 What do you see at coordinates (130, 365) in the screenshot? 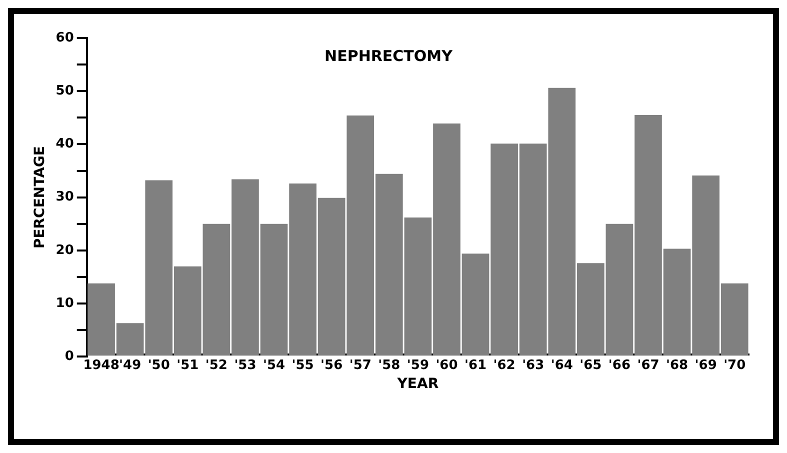
I see `x-tick-label: '49` at bounding box center [130, 365].